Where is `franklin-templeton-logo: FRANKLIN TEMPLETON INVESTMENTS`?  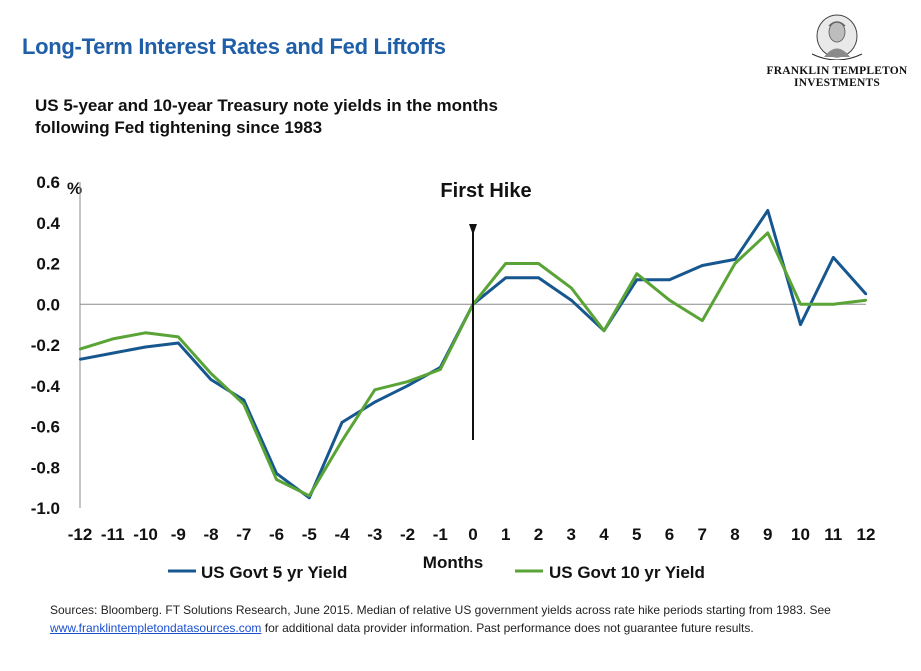 franklin-templeton-logo: FRANKLIN TEMPLETON INVESTMENTS is located at coordinates (837, 51).